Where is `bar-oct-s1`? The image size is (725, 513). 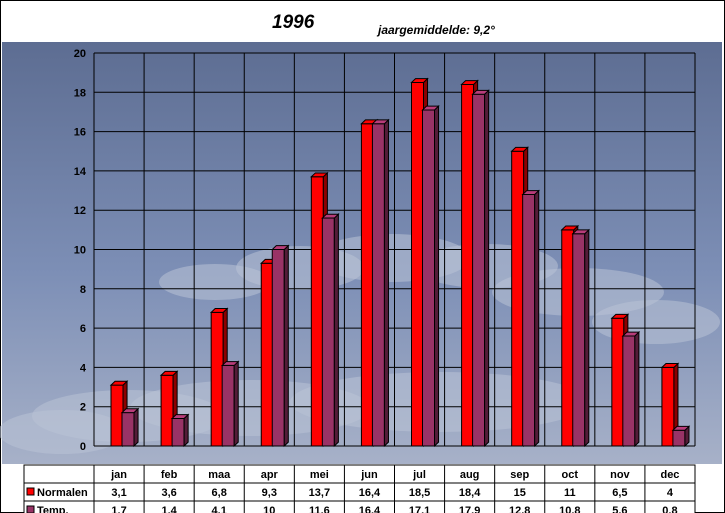
bar-oct-s1 is located at coordinates (579, 340).